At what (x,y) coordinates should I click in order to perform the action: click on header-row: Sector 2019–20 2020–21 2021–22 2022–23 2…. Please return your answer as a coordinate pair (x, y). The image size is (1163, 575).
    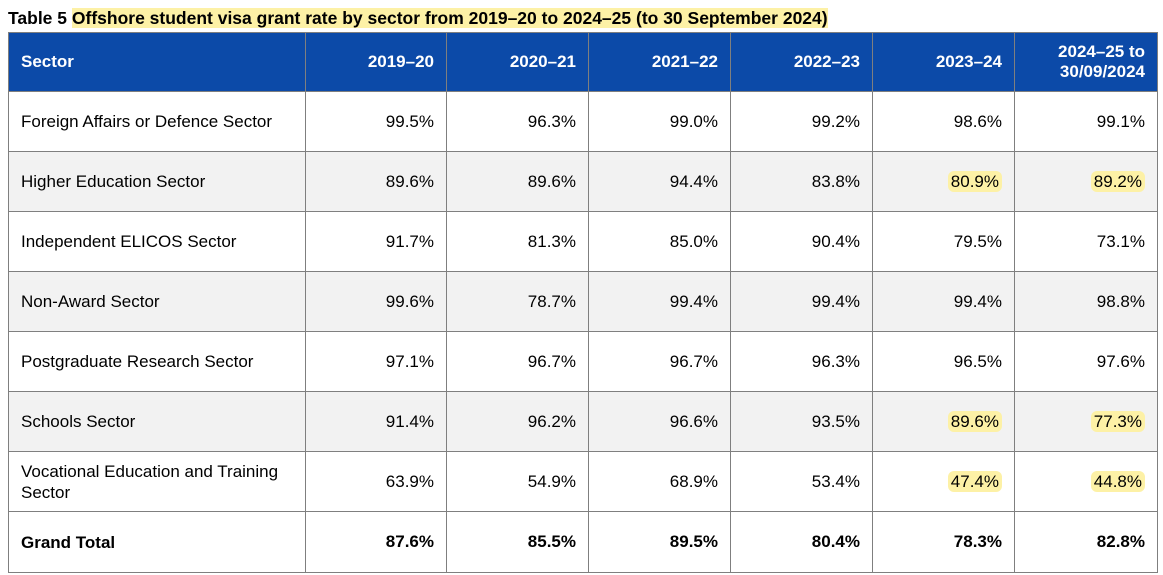
    Looking at the image, I should click on (583, 62).